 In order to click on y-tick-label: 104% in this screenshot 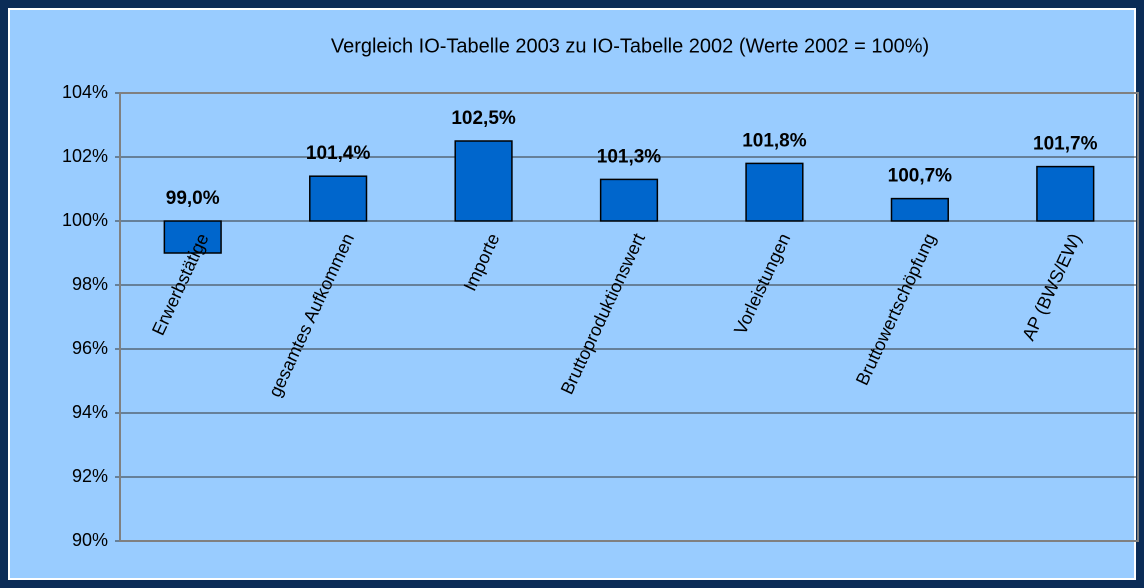, I will do `click(85, 92)`.